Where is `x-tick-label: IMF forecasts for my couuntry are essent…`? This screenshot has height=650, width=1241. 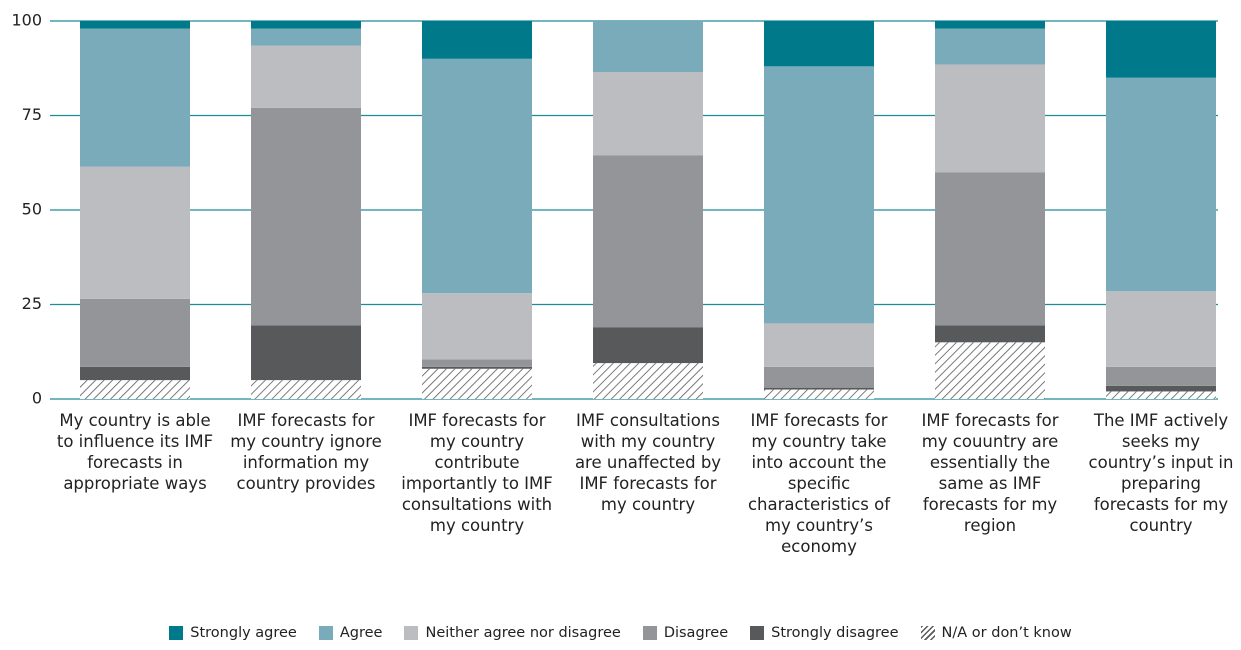 x-tick-label: IMF forecasts for my couuntry are essent… is located at coordinates (990, 473).